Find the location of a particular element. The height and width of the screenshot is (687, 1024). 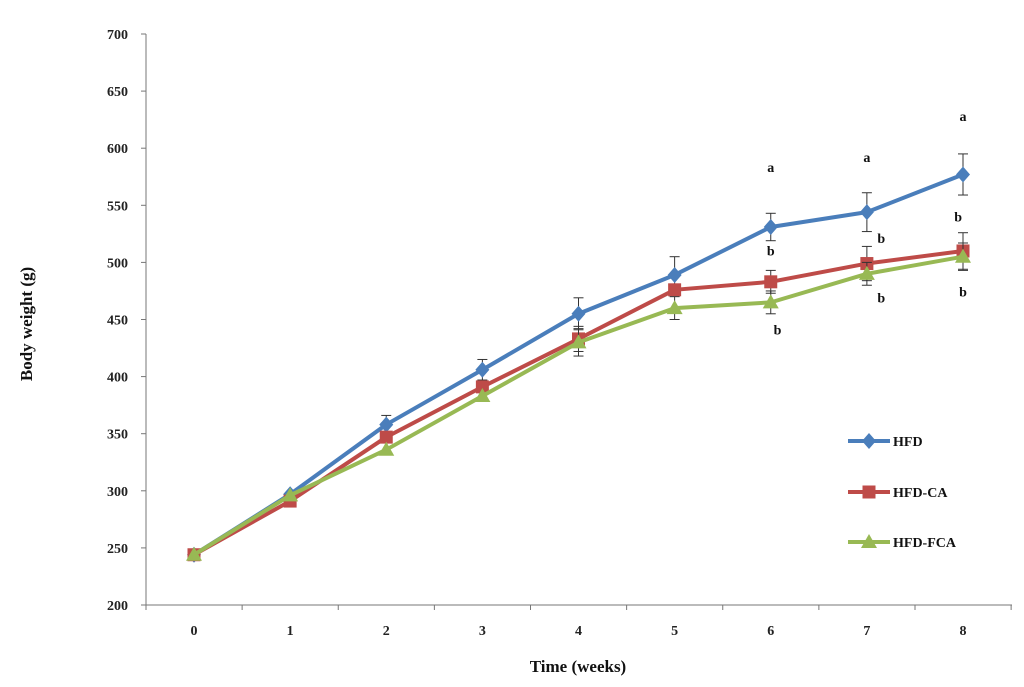

x-tick-label: 1 is located at coordinates (290, 631).